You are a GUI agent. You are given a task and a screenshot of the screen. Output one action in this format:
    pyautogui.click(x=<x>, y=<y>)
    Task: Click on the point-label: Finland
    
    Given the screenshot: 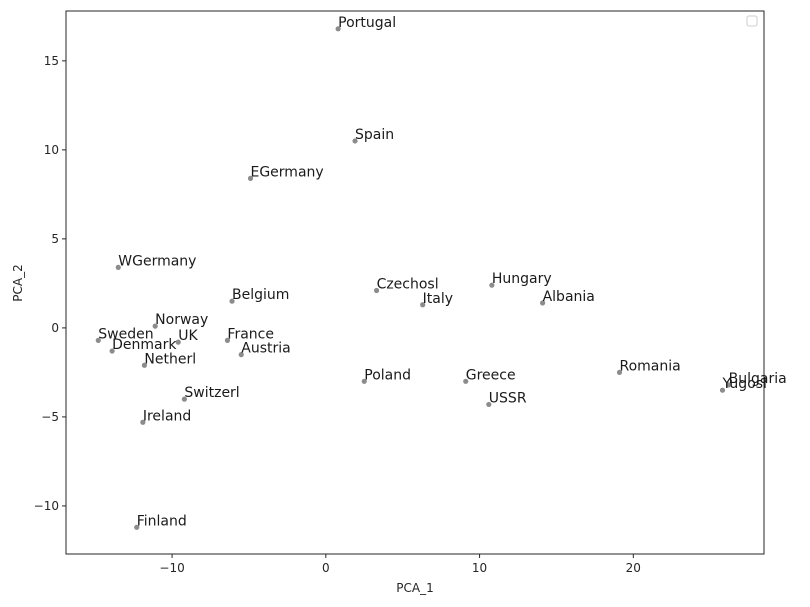 What is the action you would take?
    pyautogui.click(x=162, y=521)
    